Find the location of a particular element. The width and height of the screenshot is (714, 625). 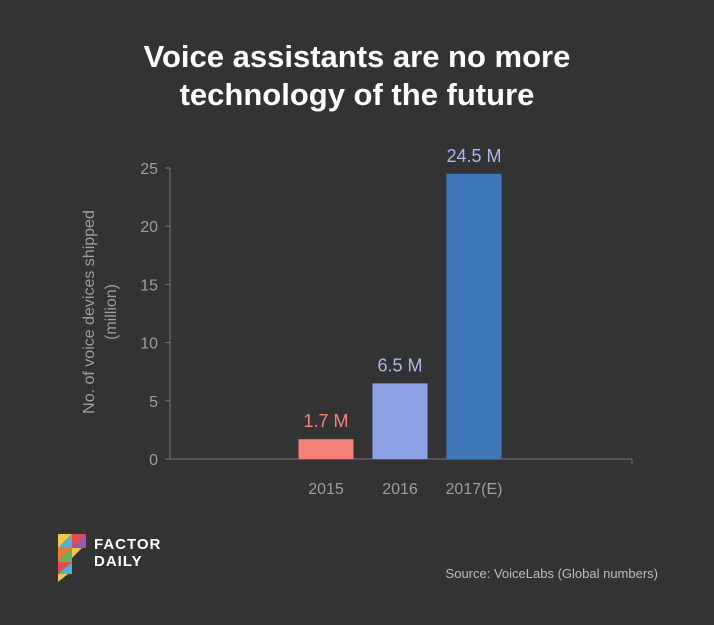

y-tick-label: 10 is located at coordinates (149, 344).